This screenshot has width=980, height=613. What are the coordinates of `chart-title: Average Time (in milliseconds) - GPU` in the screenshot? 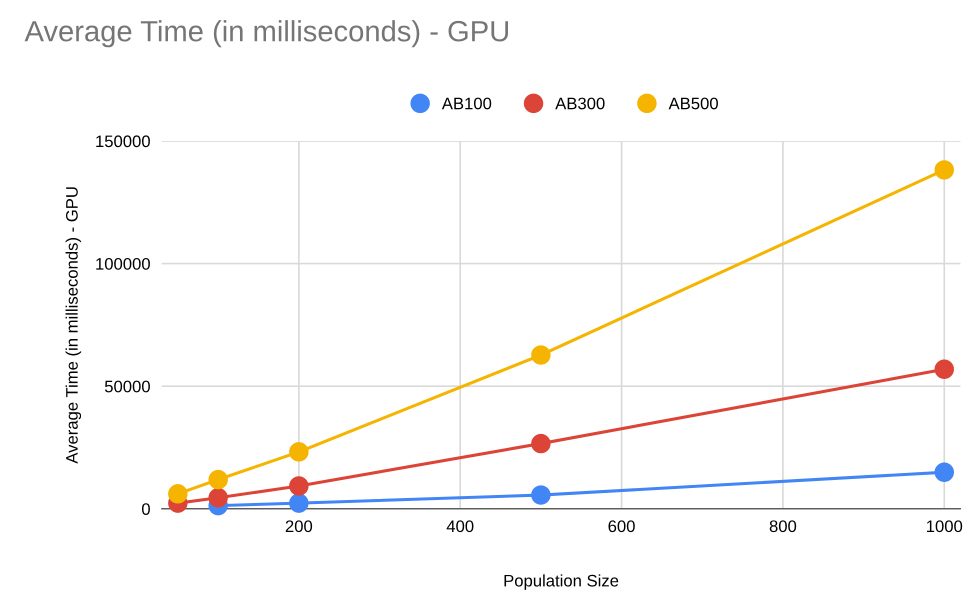 It's located at (266, 34).